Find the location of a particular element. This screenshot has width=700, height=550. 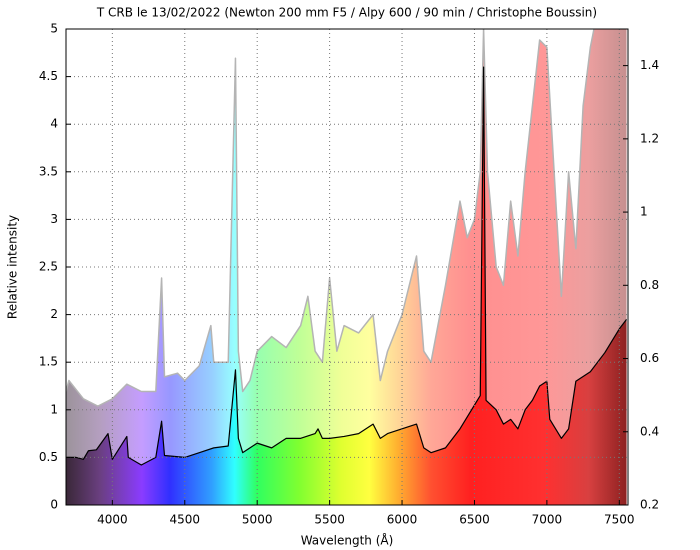

y2-tick-label: 0.2 is located at coordinates (649, 505).